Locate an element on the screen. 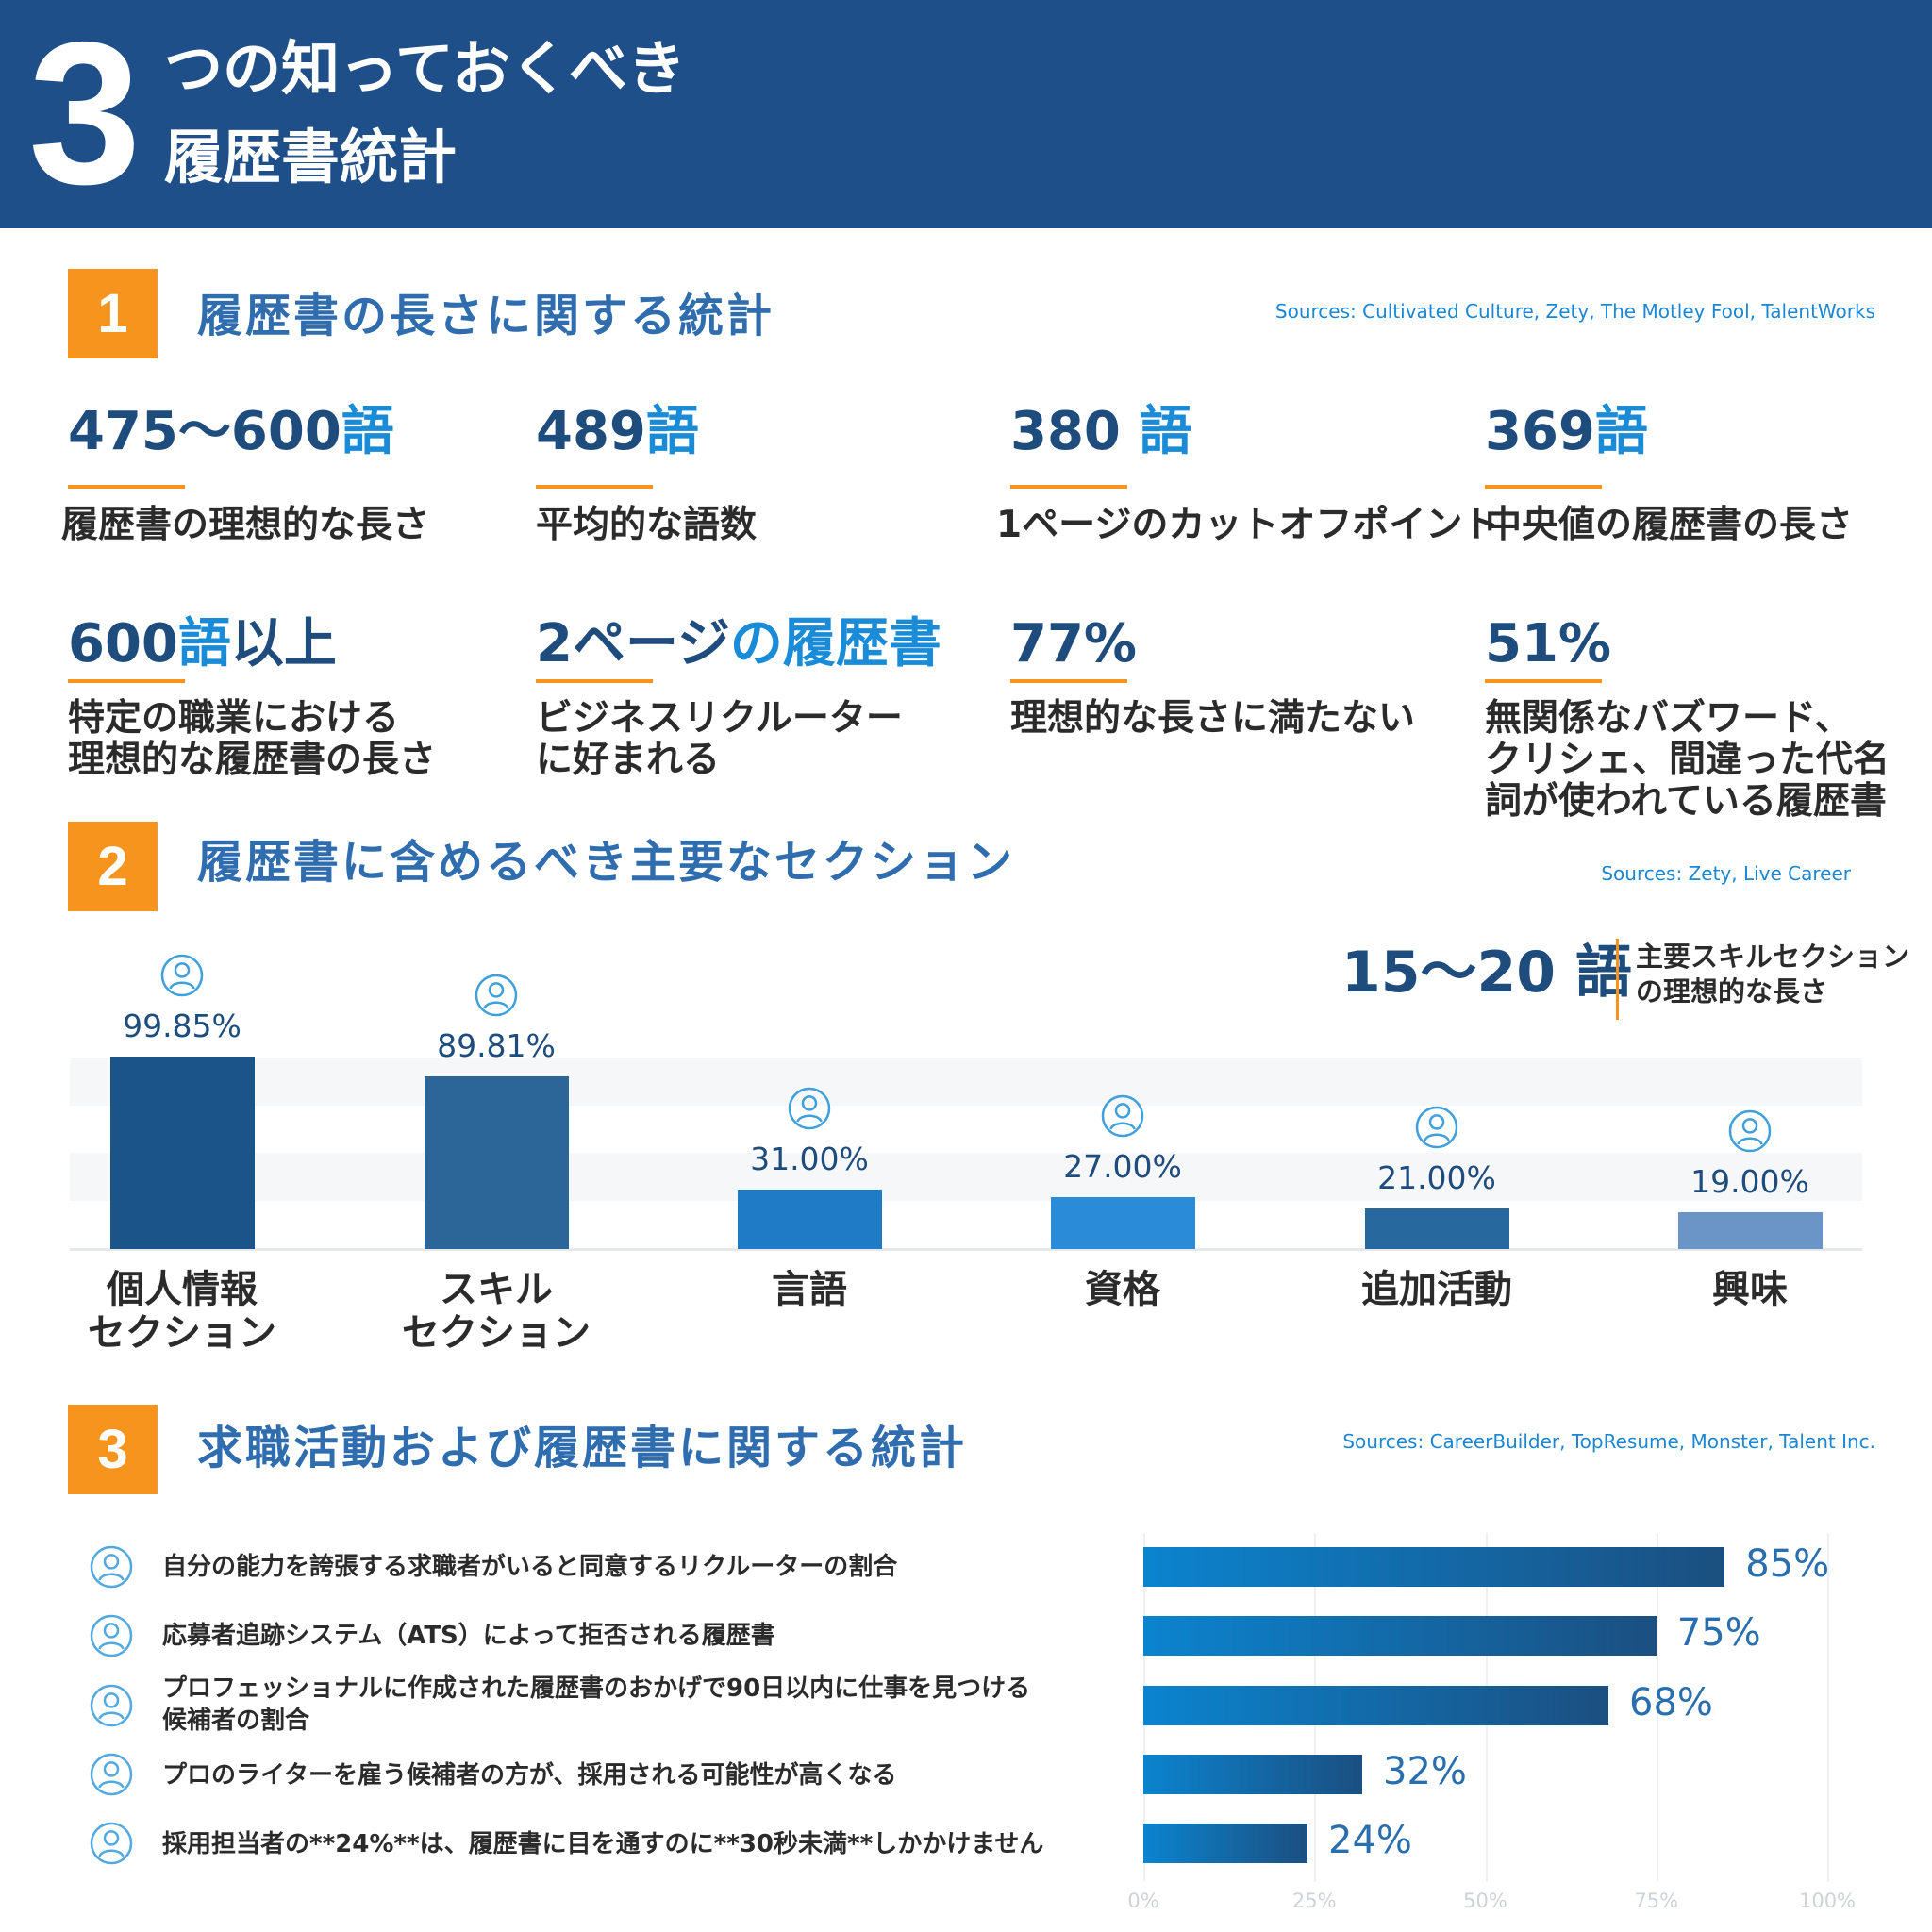 This screenshot has height=1932, width=1932. hbar-value-label: 24% is located at coordinates (1370, 1841).